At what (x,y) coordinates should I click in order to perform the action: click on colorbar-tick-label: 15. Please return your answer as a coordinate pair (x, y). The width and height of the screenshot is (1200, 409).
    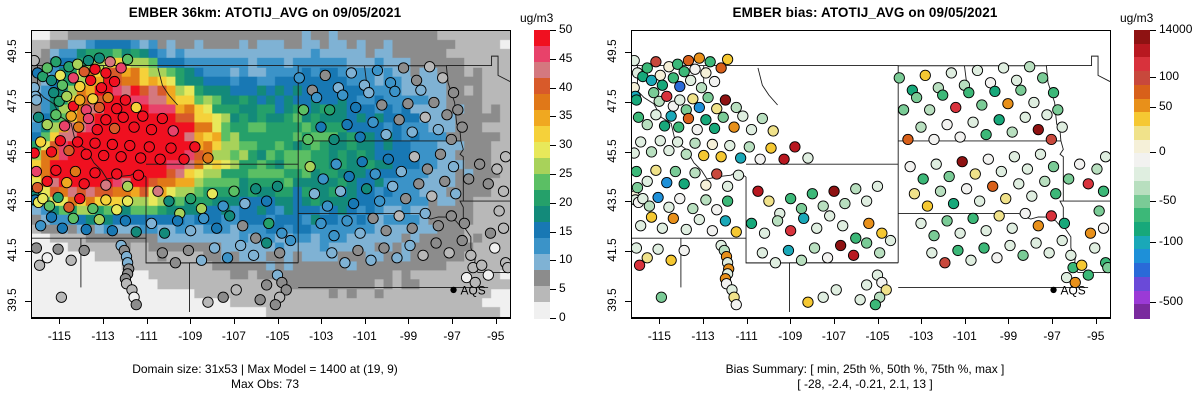
    Looking at the image, I should click on (566, 230).